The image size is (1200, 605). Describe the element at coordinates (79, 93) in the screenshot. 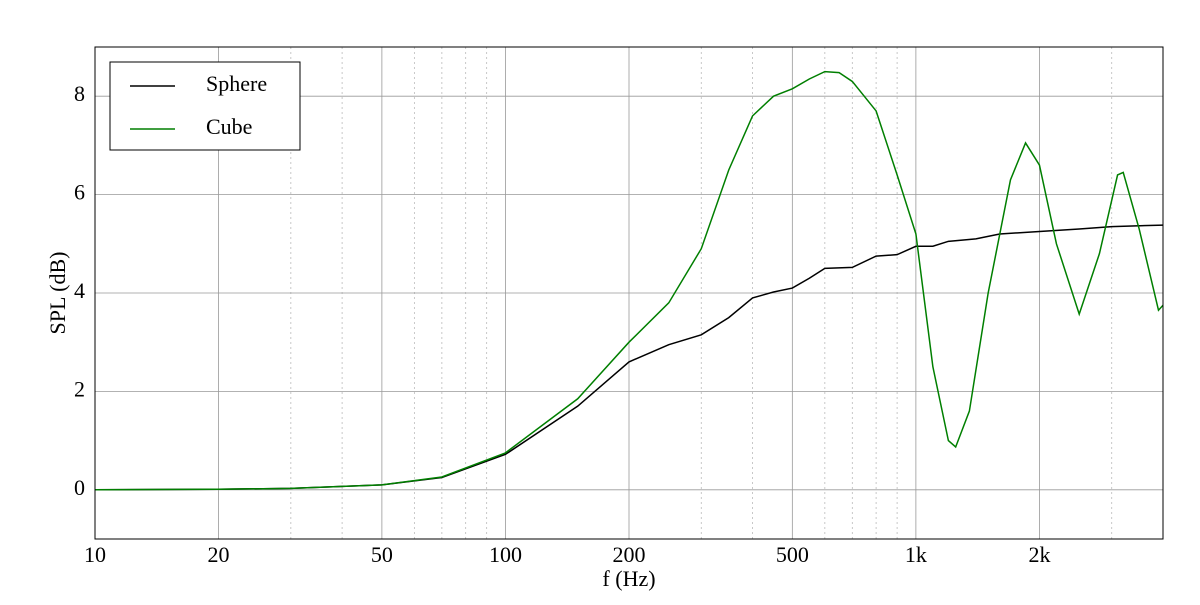

I see `y-tick-label: 8` at that location.